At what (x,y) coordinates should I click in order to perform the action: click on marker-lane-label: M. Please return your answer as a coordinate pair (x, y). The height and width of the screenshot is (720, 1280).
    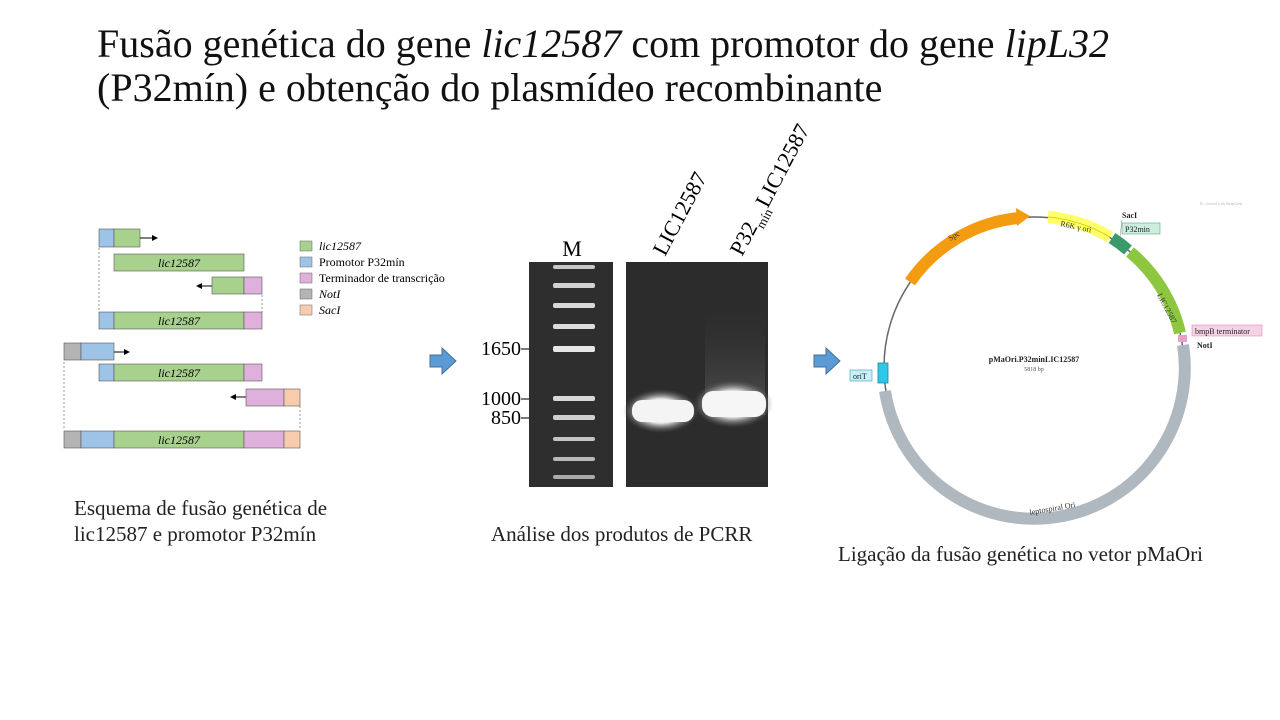
    Looking at the image, I should click on (572, 248).